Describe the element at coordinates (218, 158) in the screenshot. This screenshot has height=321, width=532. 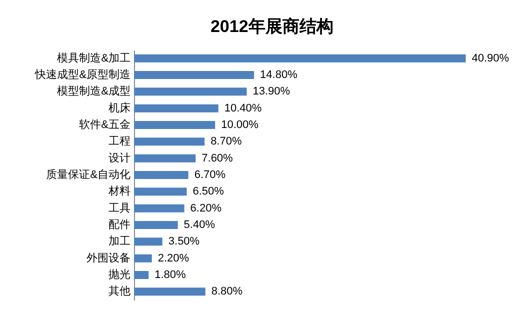
I see `data-label: 7.60%` at that location.